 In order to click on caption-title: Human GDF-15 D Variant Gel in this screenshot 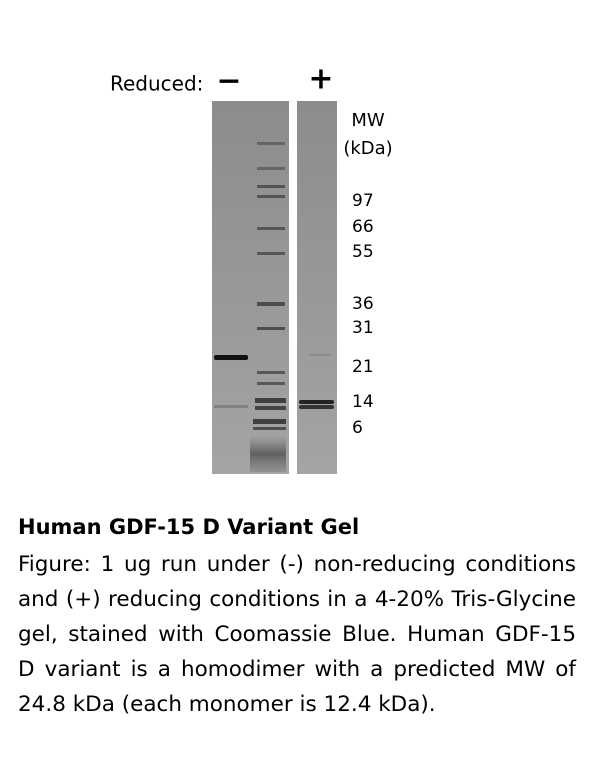, I will do `click(189, 527)`.